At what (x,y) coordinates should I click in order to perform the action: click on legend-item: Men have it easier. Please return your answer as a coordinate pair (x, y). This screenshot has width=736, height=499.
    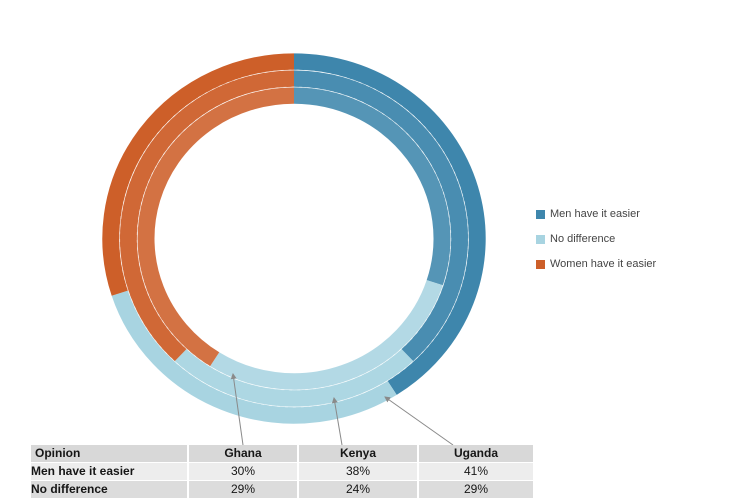
    Looking at the image, I should click on (596, 214).